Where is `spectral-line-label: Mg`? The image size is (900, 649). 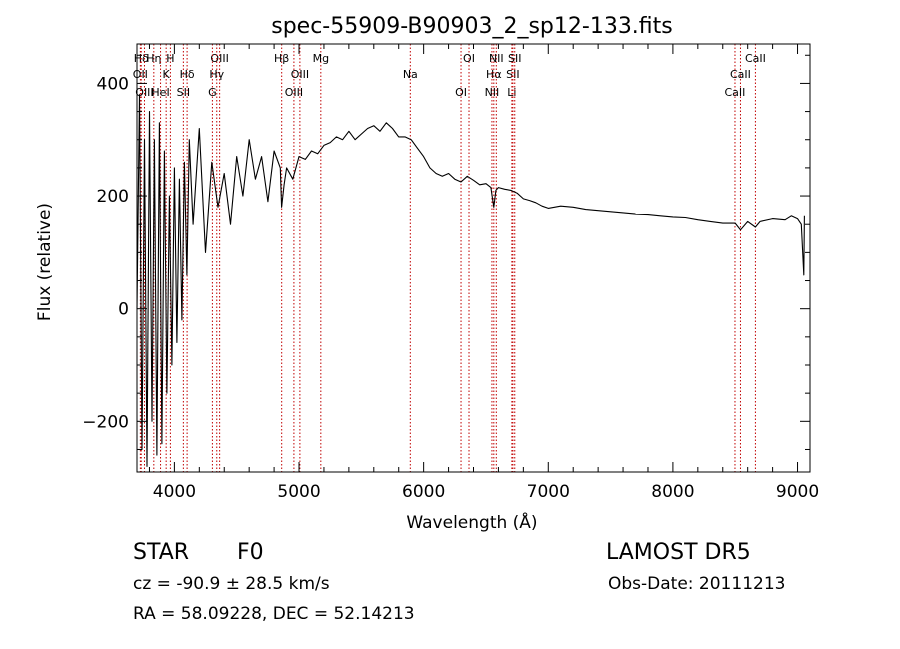
spectral-line-label: Mg is located at coordinates (321, 58).